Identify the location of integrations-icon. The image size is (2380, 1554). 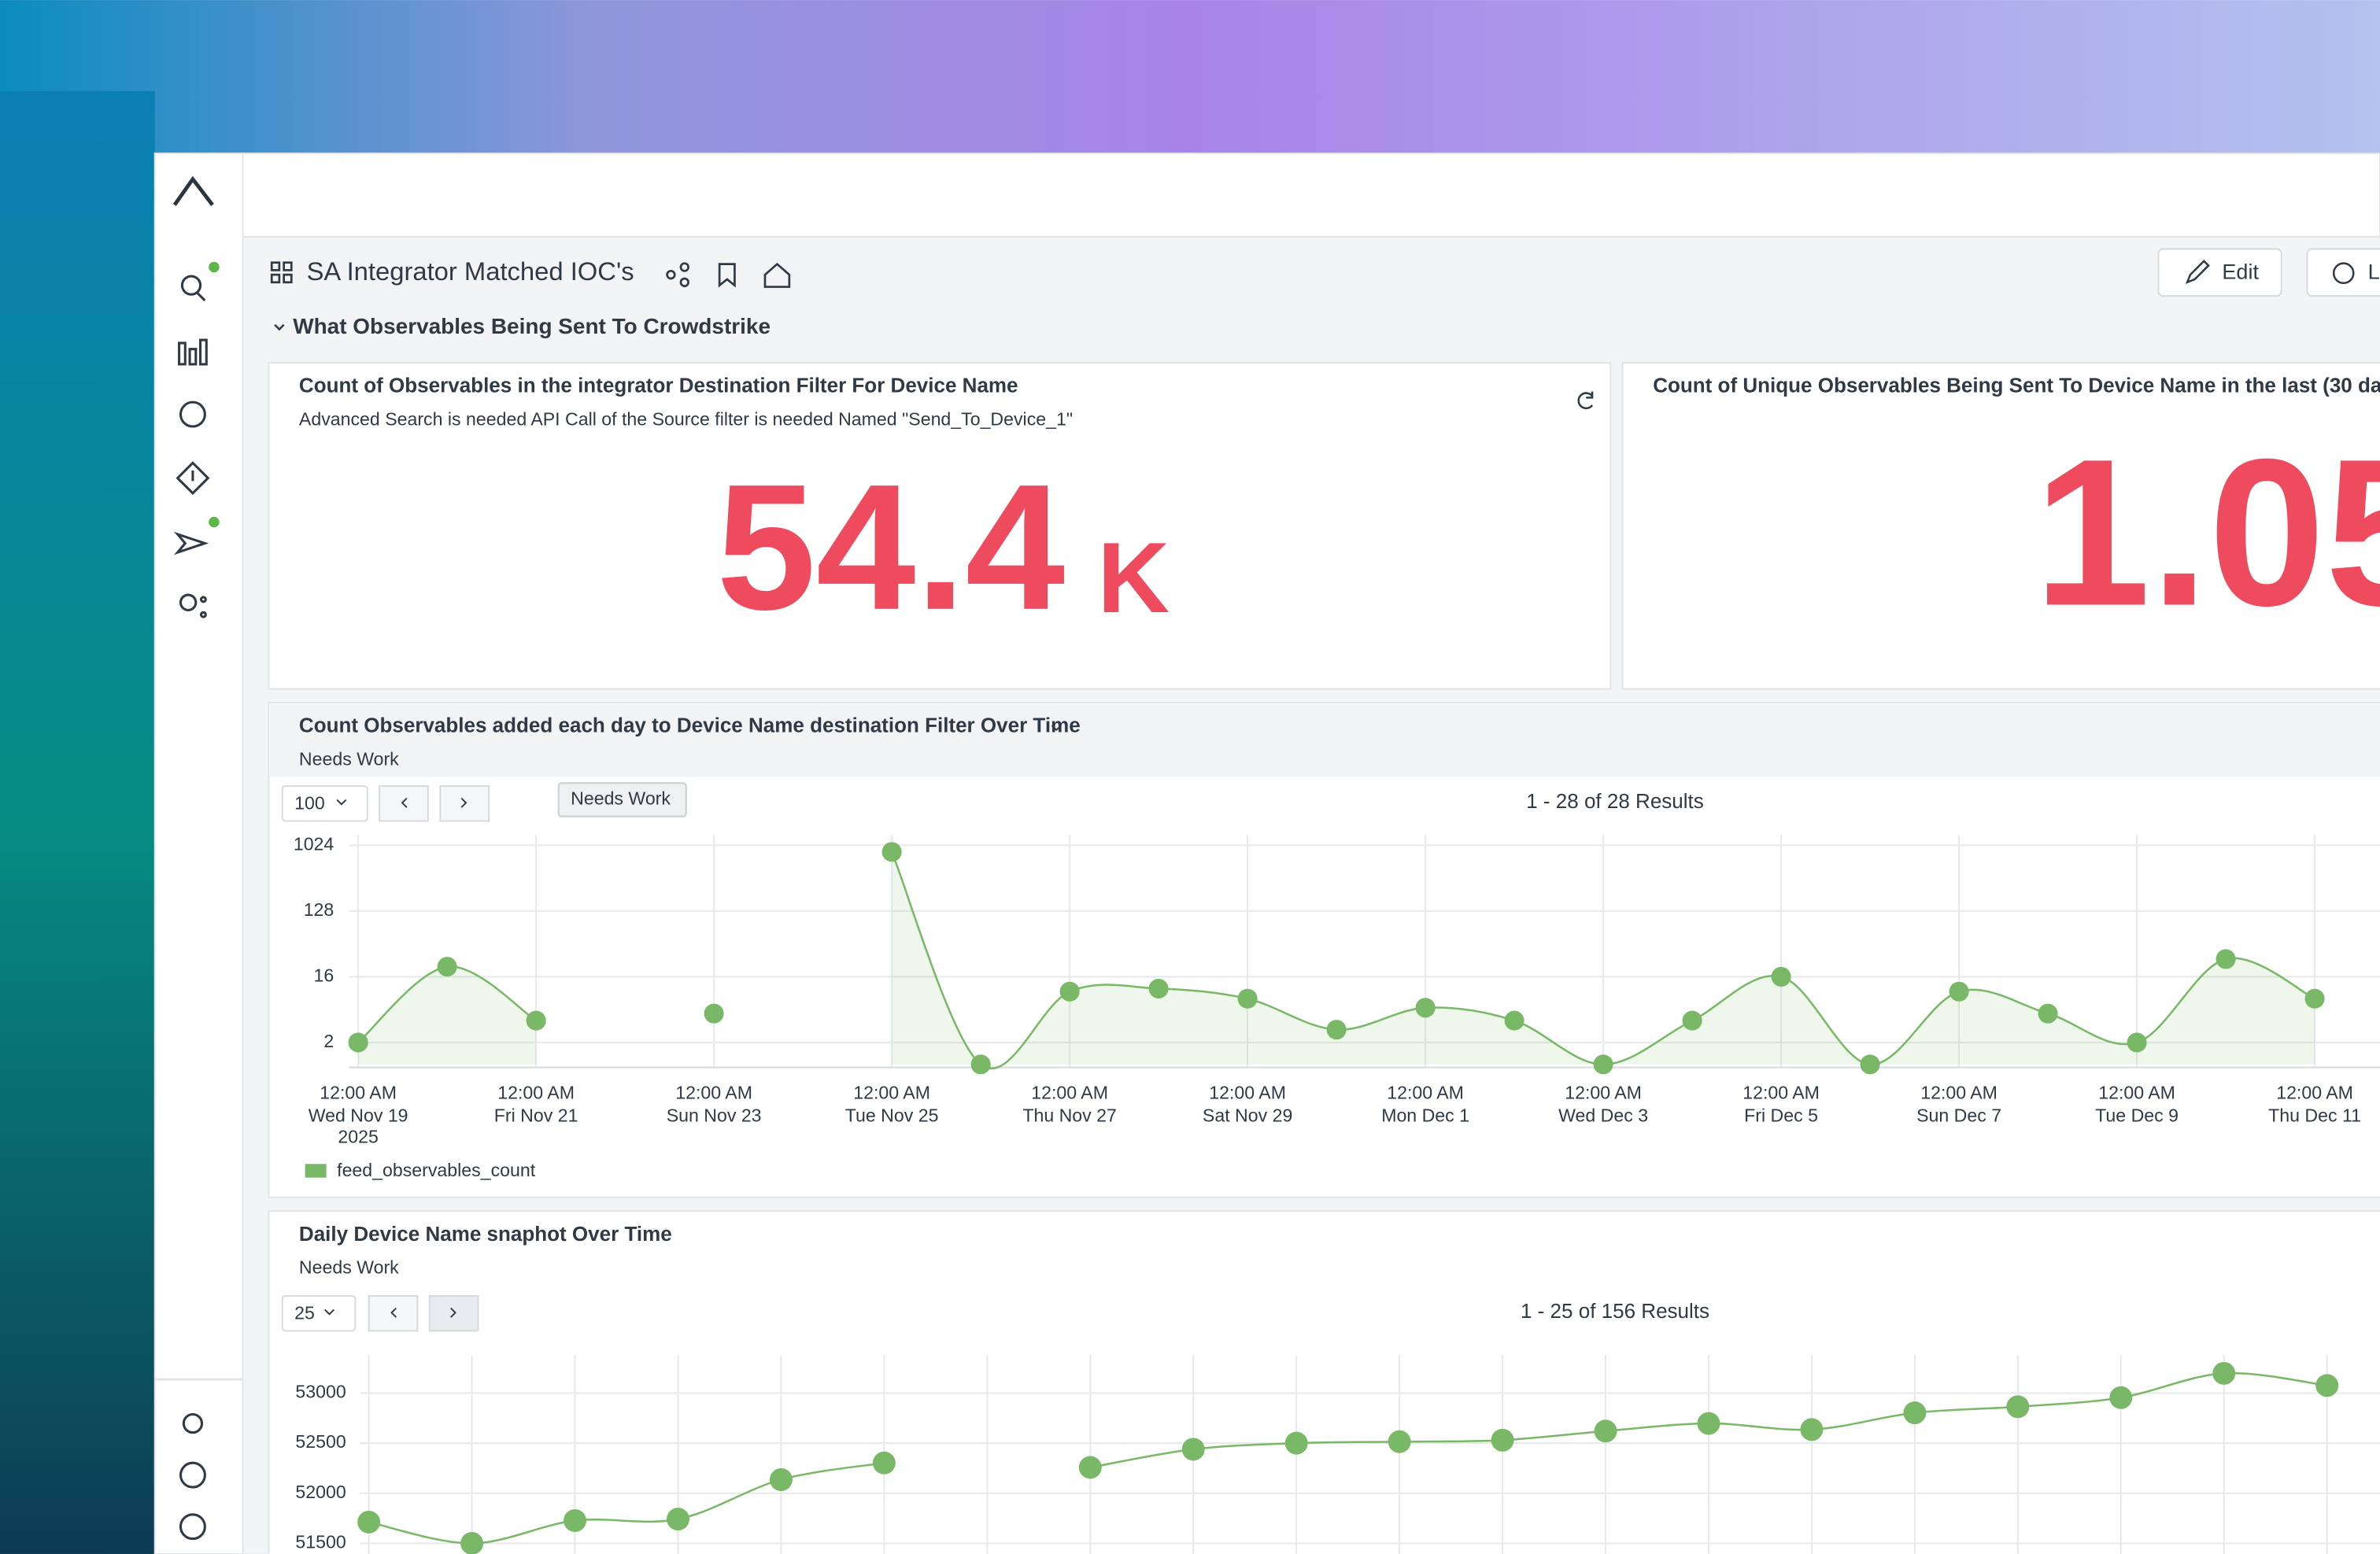
(188, 602).